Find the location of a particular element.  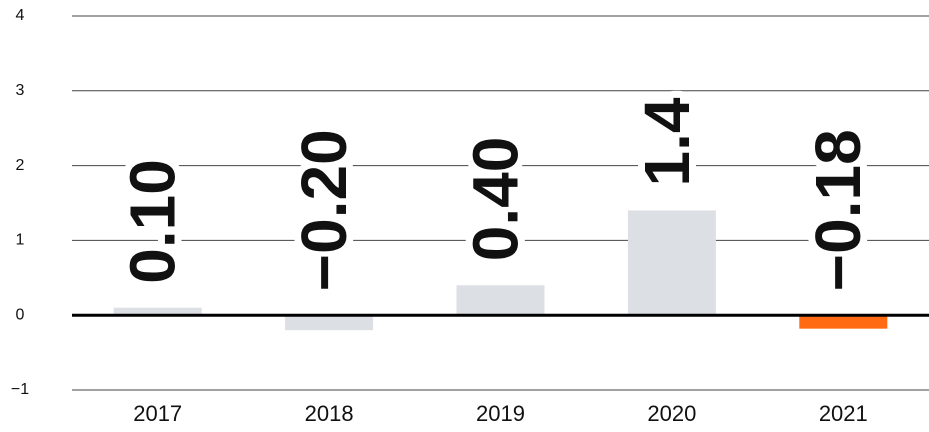

y-tick-label: 3 is located at coordinates (20, 90).